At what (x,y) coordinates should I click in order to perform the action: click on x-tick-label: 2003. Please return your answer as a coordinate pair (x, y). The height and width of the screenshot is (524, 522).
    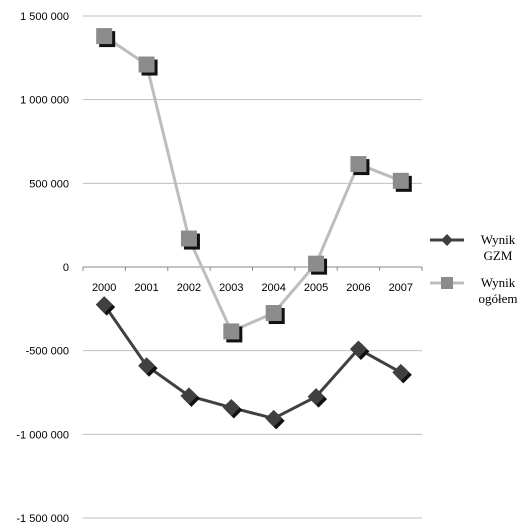
    Looking at the image, I should click on (231, 288).